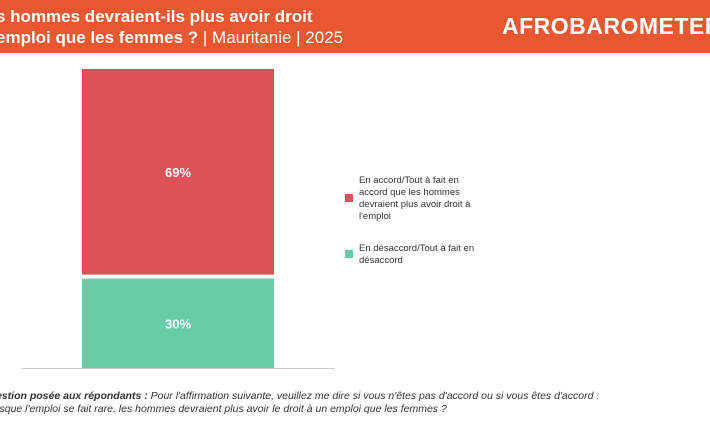 The image size is (710, 440). I want to click on data-label-1: 30%, so click(178, 323).